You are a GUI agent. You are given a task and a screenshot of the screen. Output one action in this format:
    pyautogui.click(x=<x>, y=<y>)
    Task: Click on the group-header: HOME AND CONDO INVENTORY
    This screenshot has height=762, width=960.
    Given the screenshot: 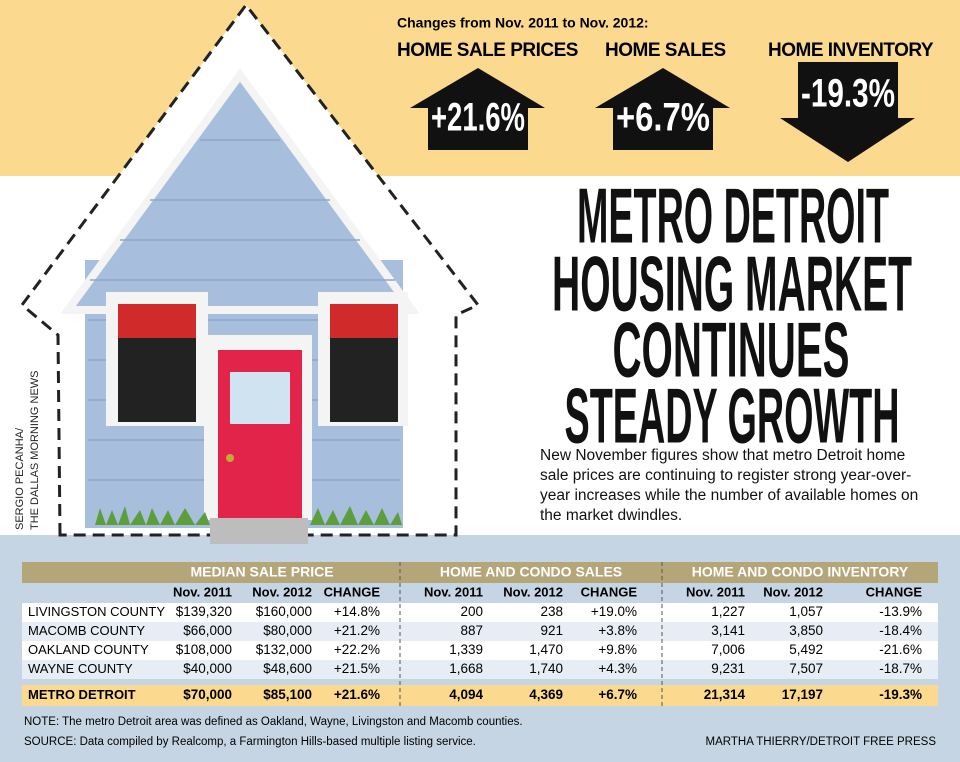 What is the action you would take?
    pyautogui.click(x=800, y=572)
    